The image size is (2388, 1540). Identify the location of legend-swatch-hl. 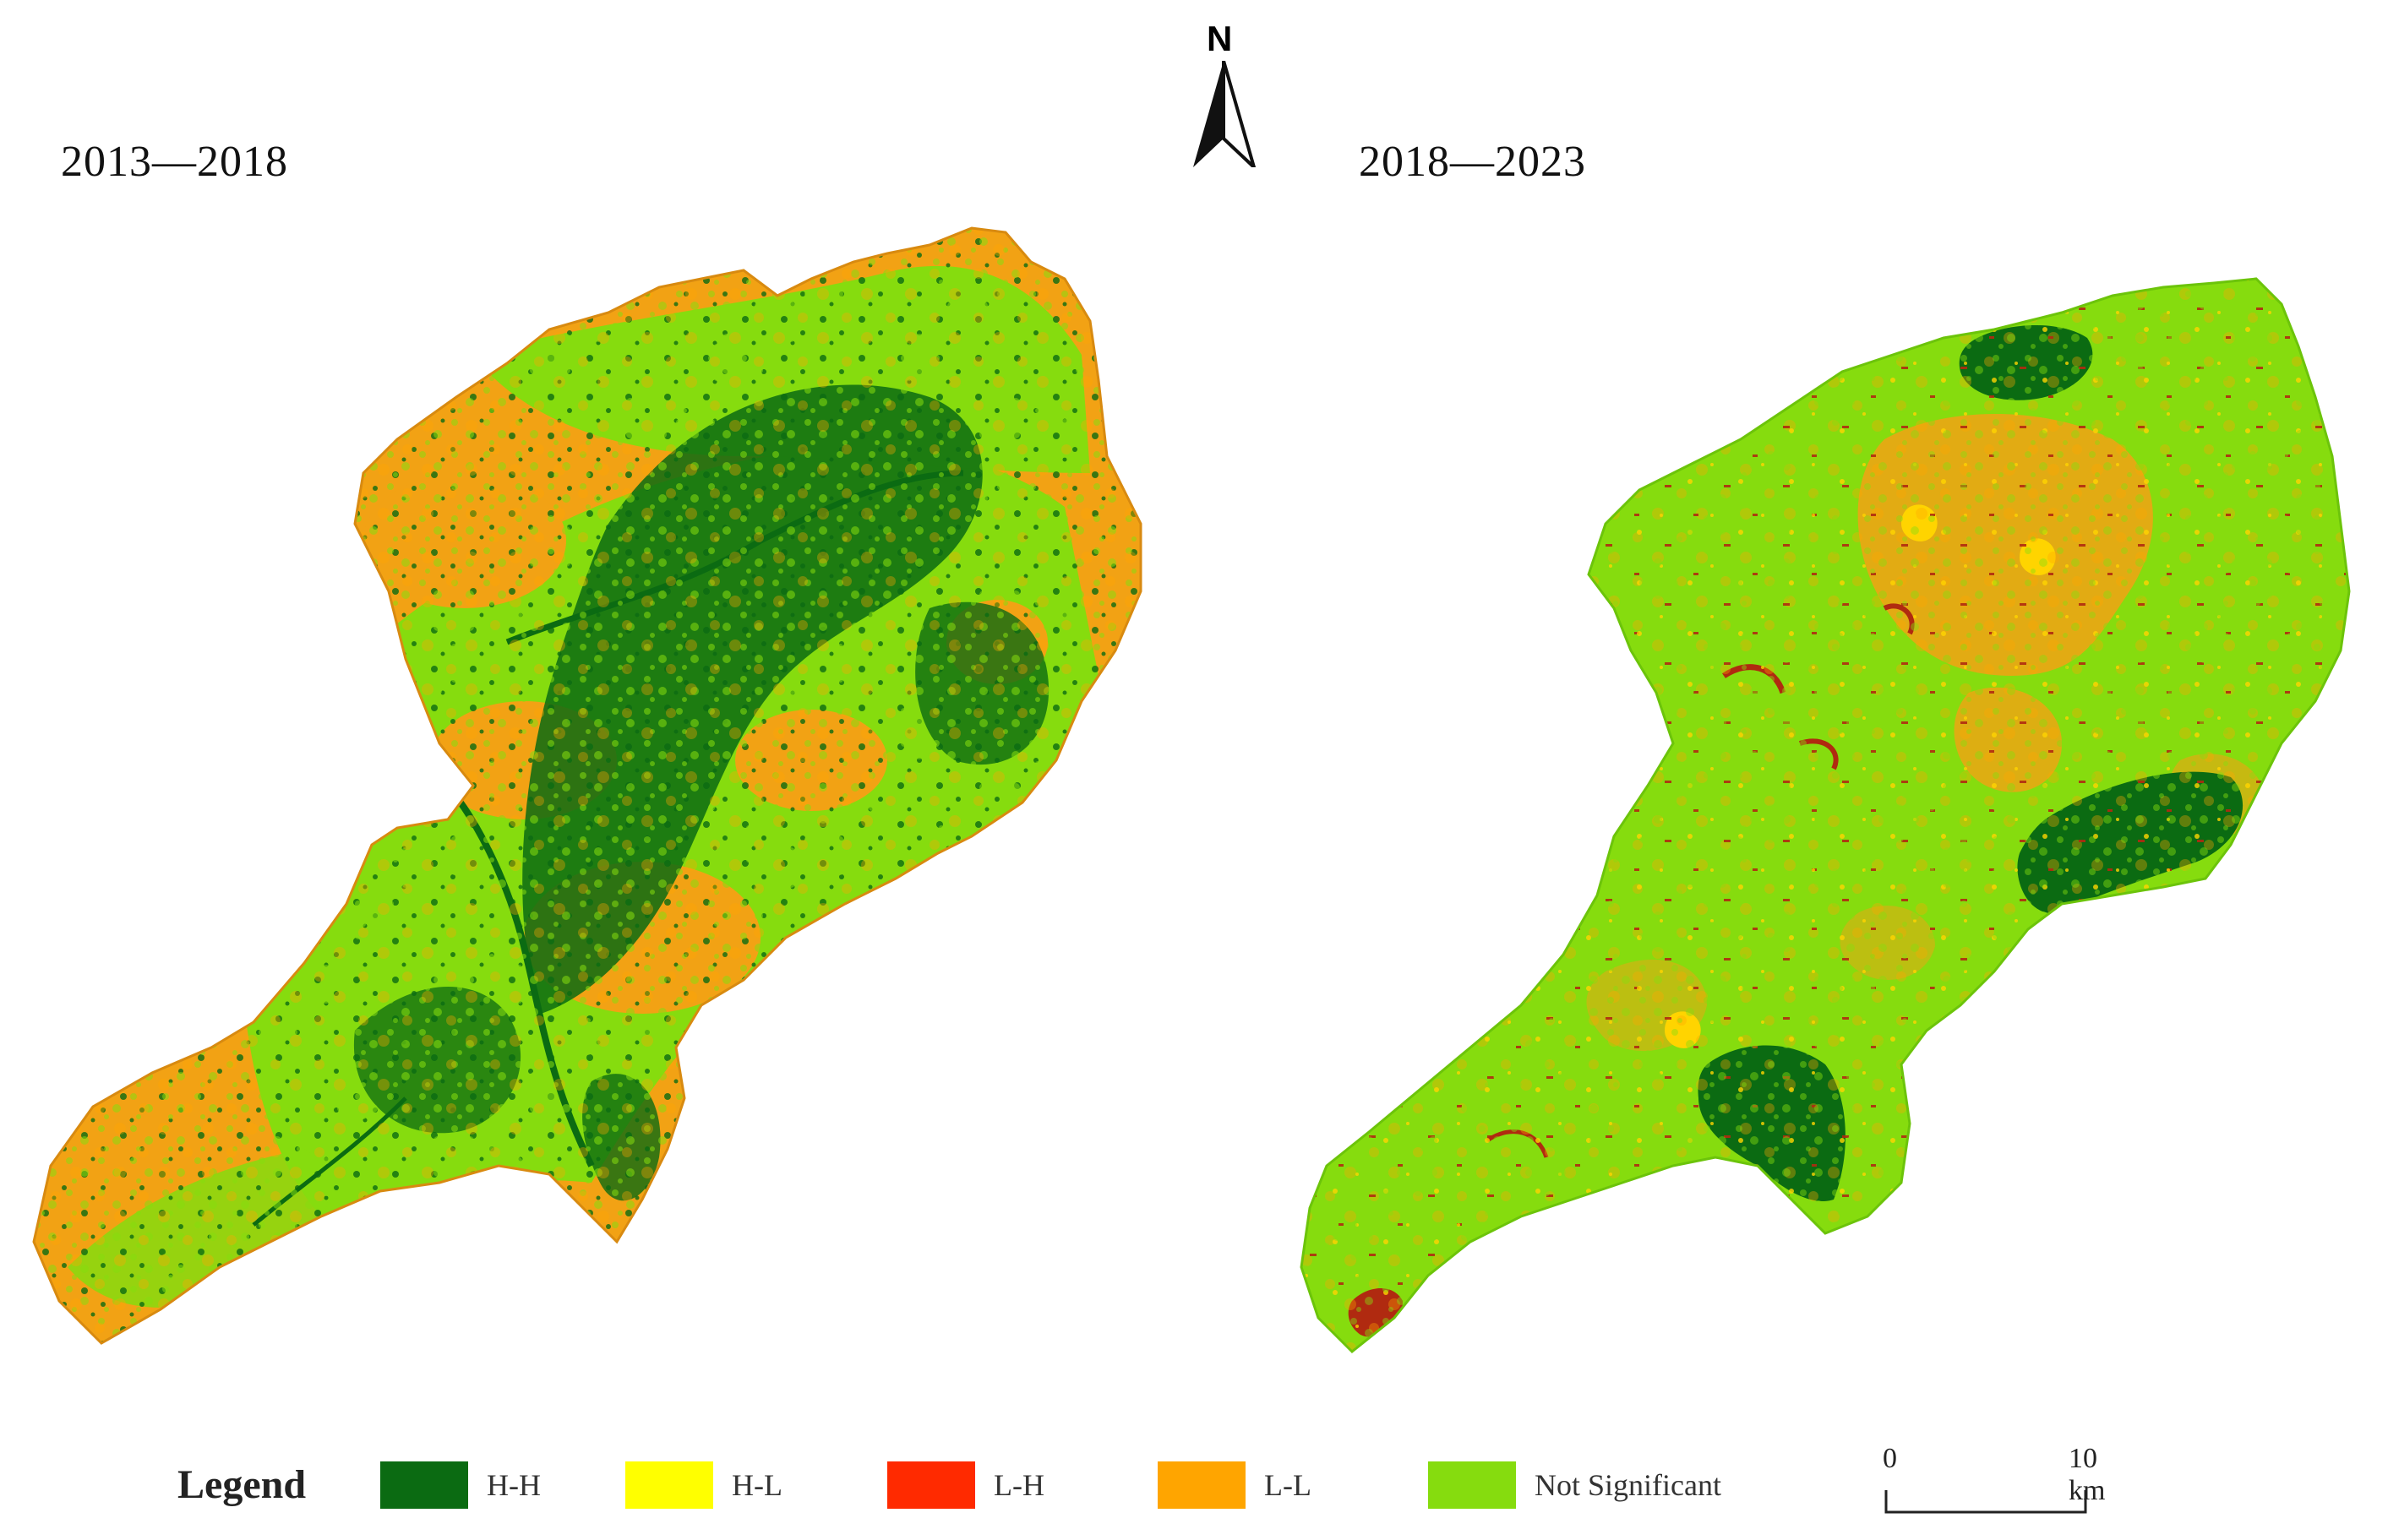
(669, 1485).